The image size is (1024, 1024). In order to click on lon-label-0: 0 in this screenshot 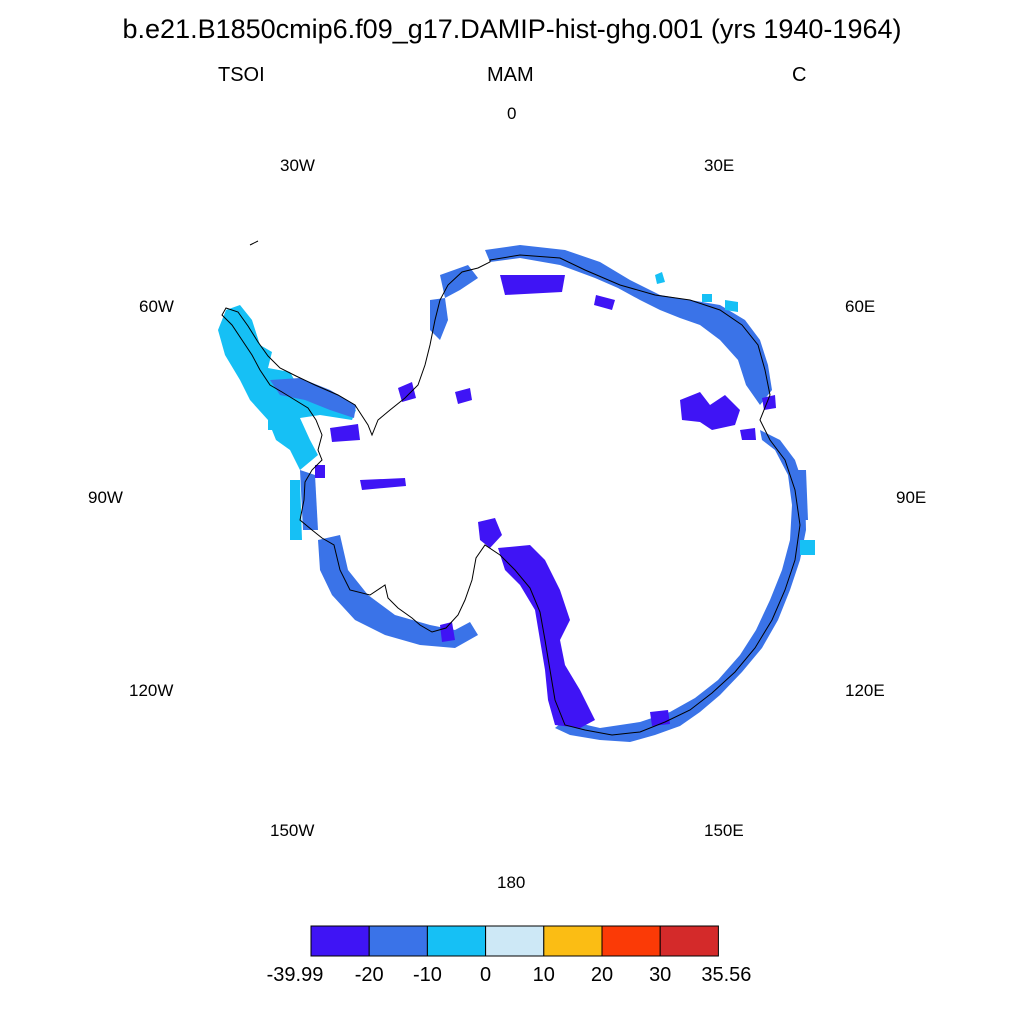, I will do `click(512, 113)`.